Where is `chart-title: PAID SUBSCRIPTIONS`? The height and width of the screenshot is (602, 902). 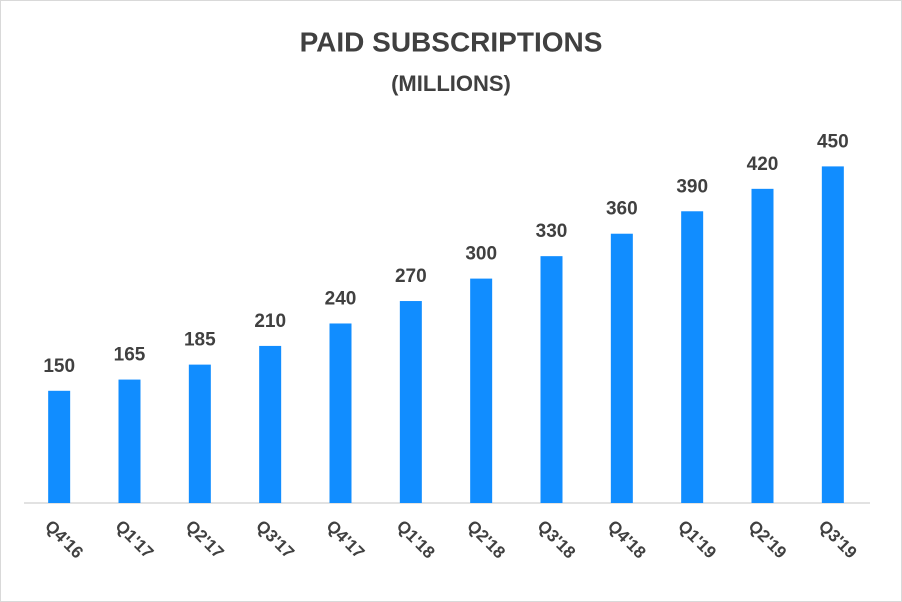
chart-title: PAID SUBSCRIPTIONS is located at coordinates (451, 41).